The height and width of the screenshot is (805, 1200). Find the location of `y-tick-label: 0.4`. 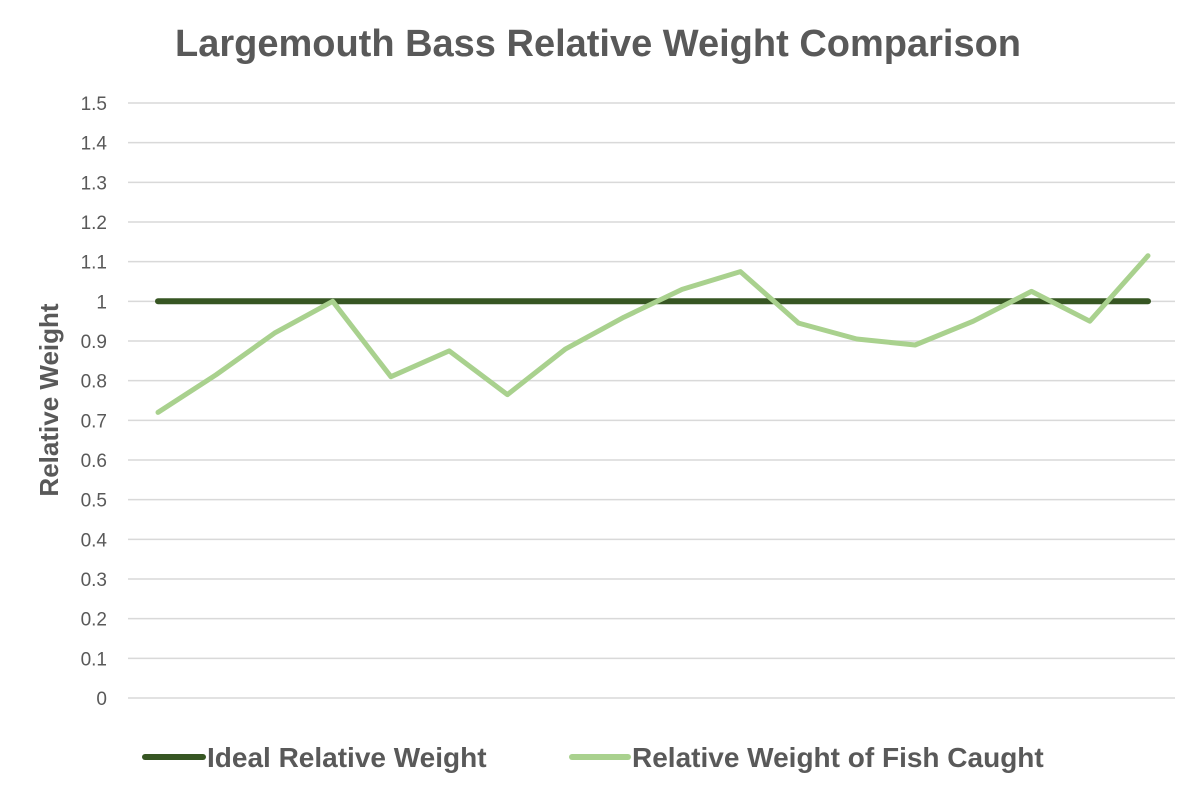

y-tick-label: 0.4 is located at coordinates (94, 540).